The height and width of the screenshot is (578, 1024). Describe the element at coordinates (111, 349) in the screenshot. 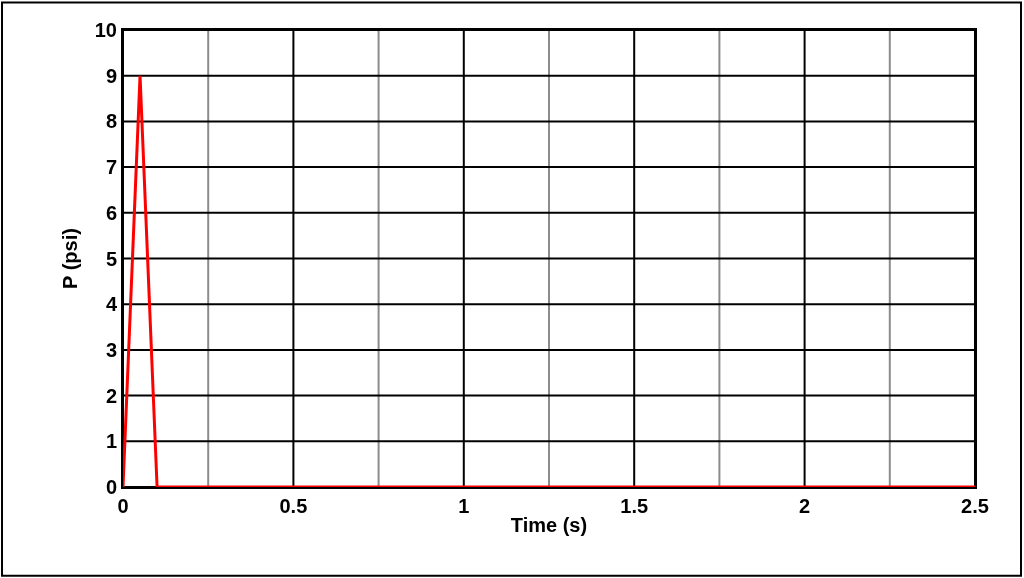

I see `y-tick-label: 3` at that location.